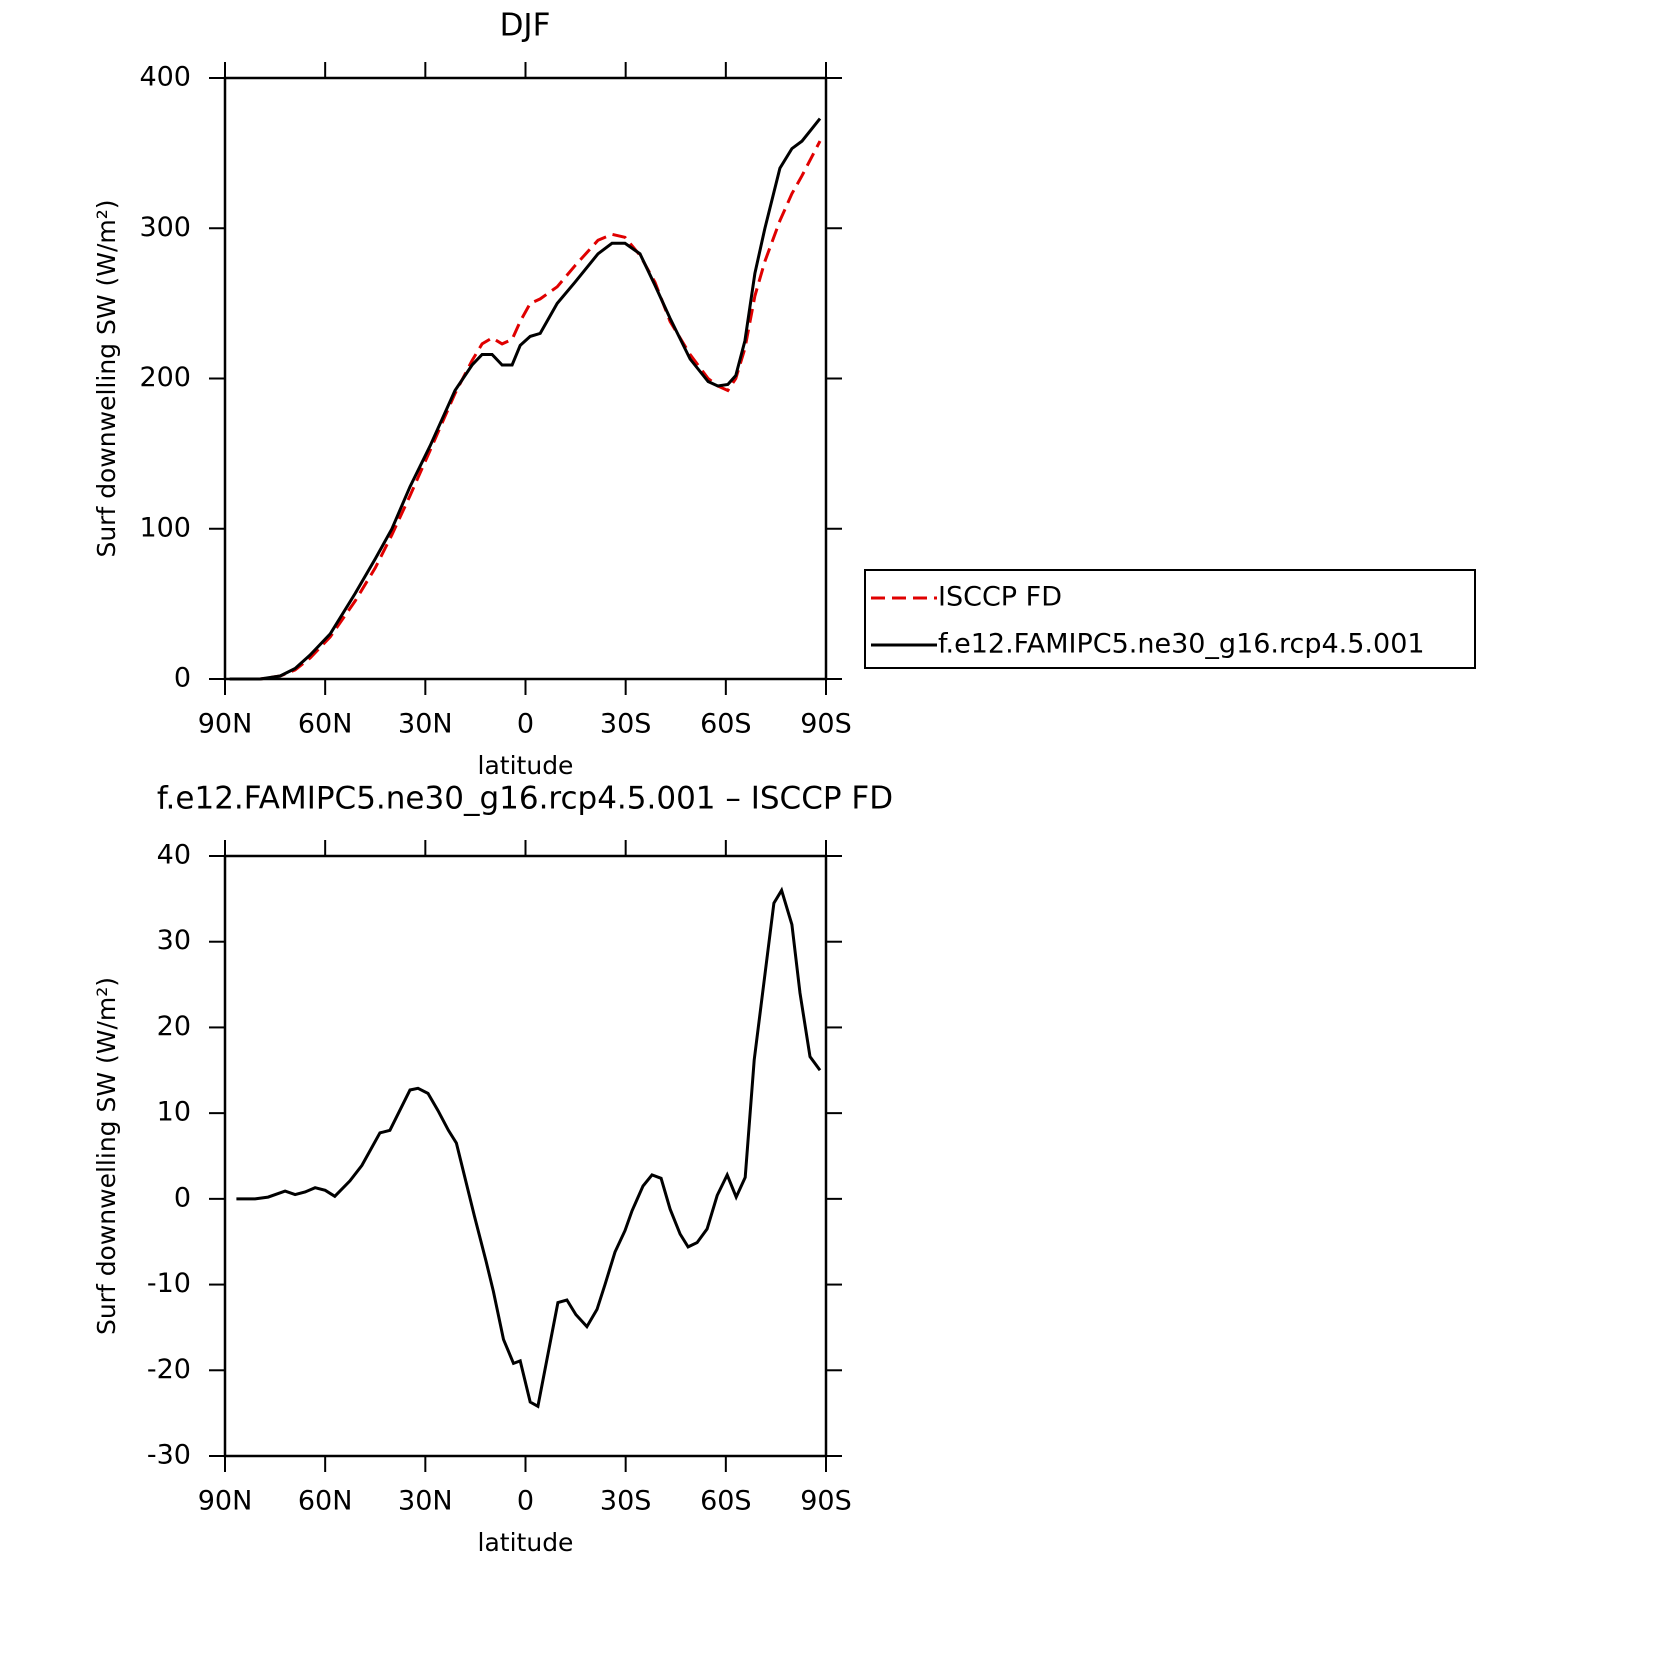 The height and width of the screenshot is (1669, 1672). I want to click on y-tick-label: 100, so click(165, 527).